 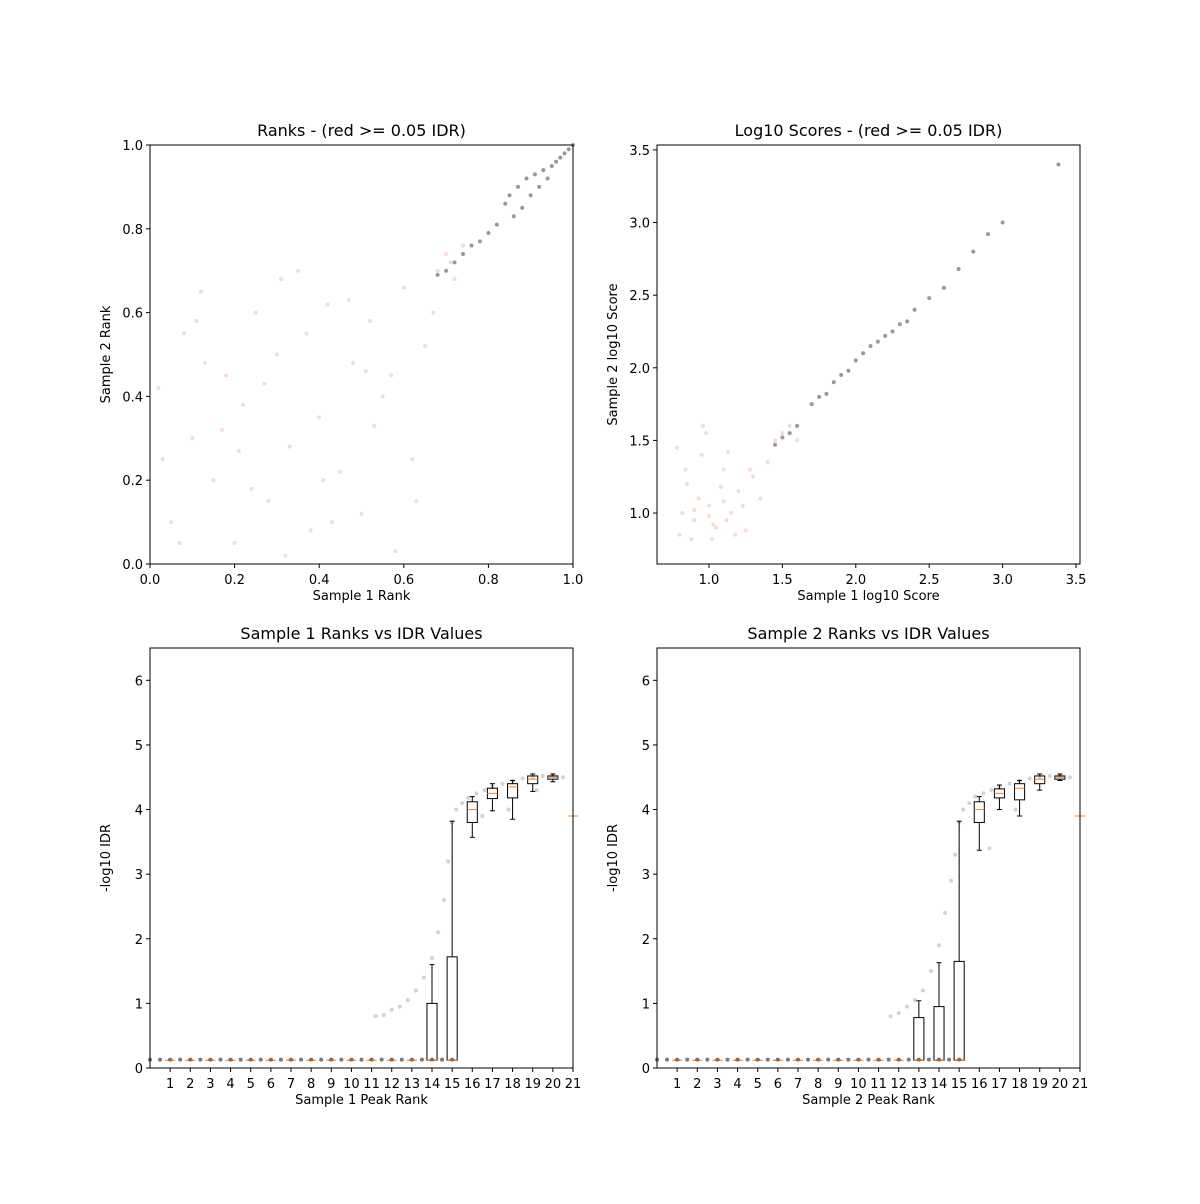 I want to click on x-tick-label: 1.5, so click(x=782, y=580).